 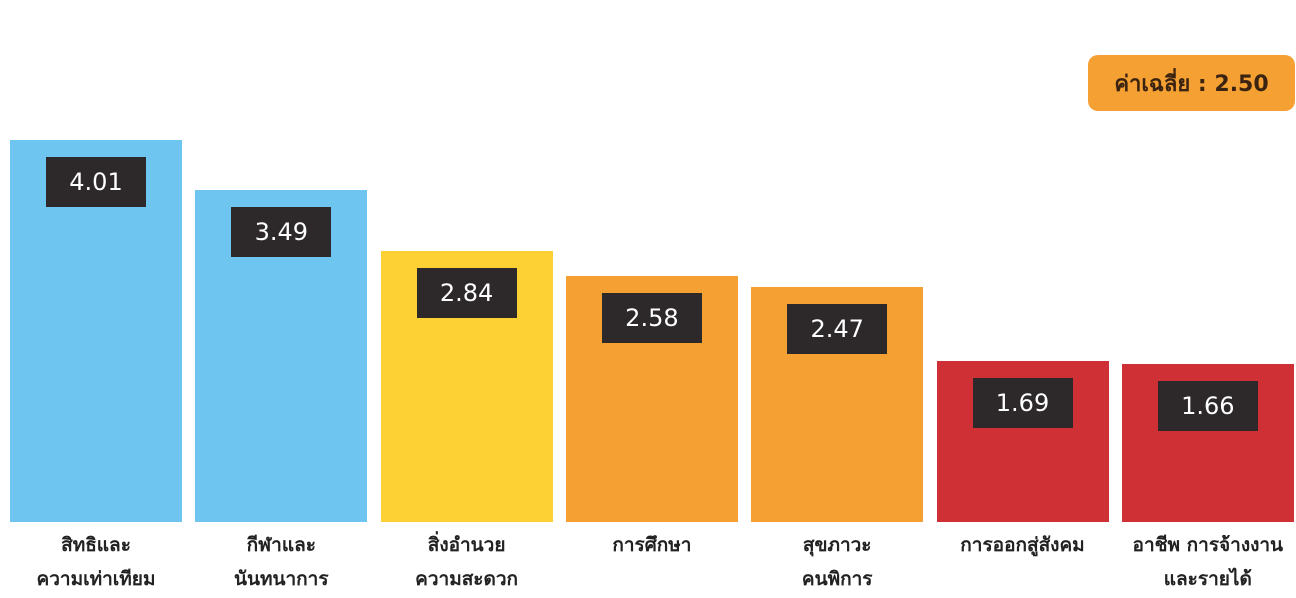 What do you see at coordinates (1022, 545) in the screenshot?
I see `category-label: การออกสู่สังคม` at bounding box center [1022, 545].